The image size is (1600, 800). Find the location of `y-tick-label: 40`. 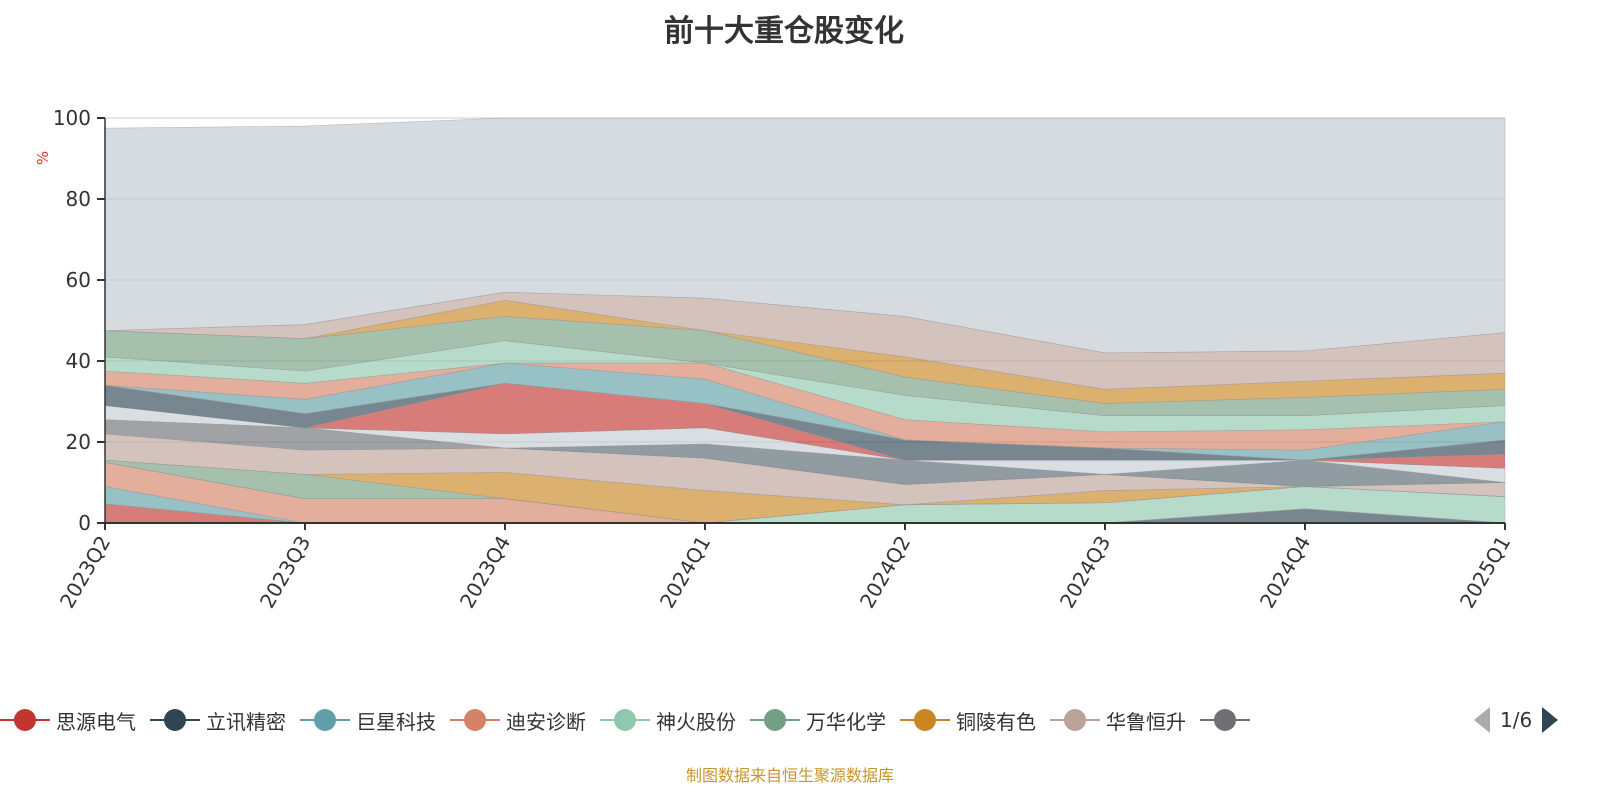

y-tick-label: 40 is located at coordinates (78, 361).